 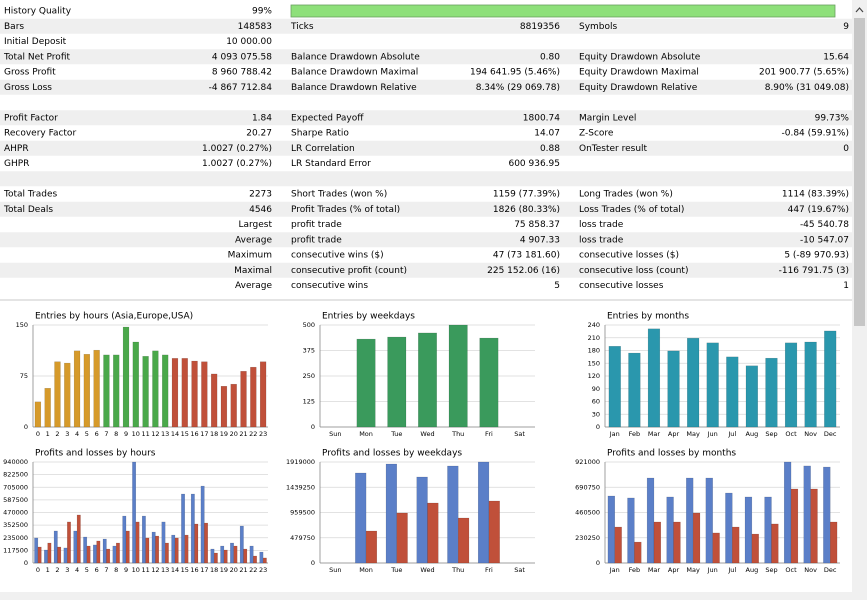 What do you see at coordinates (859, 10) in the screenshot?
I see `scroll-up-arrow` at bounding box center [859, 10].